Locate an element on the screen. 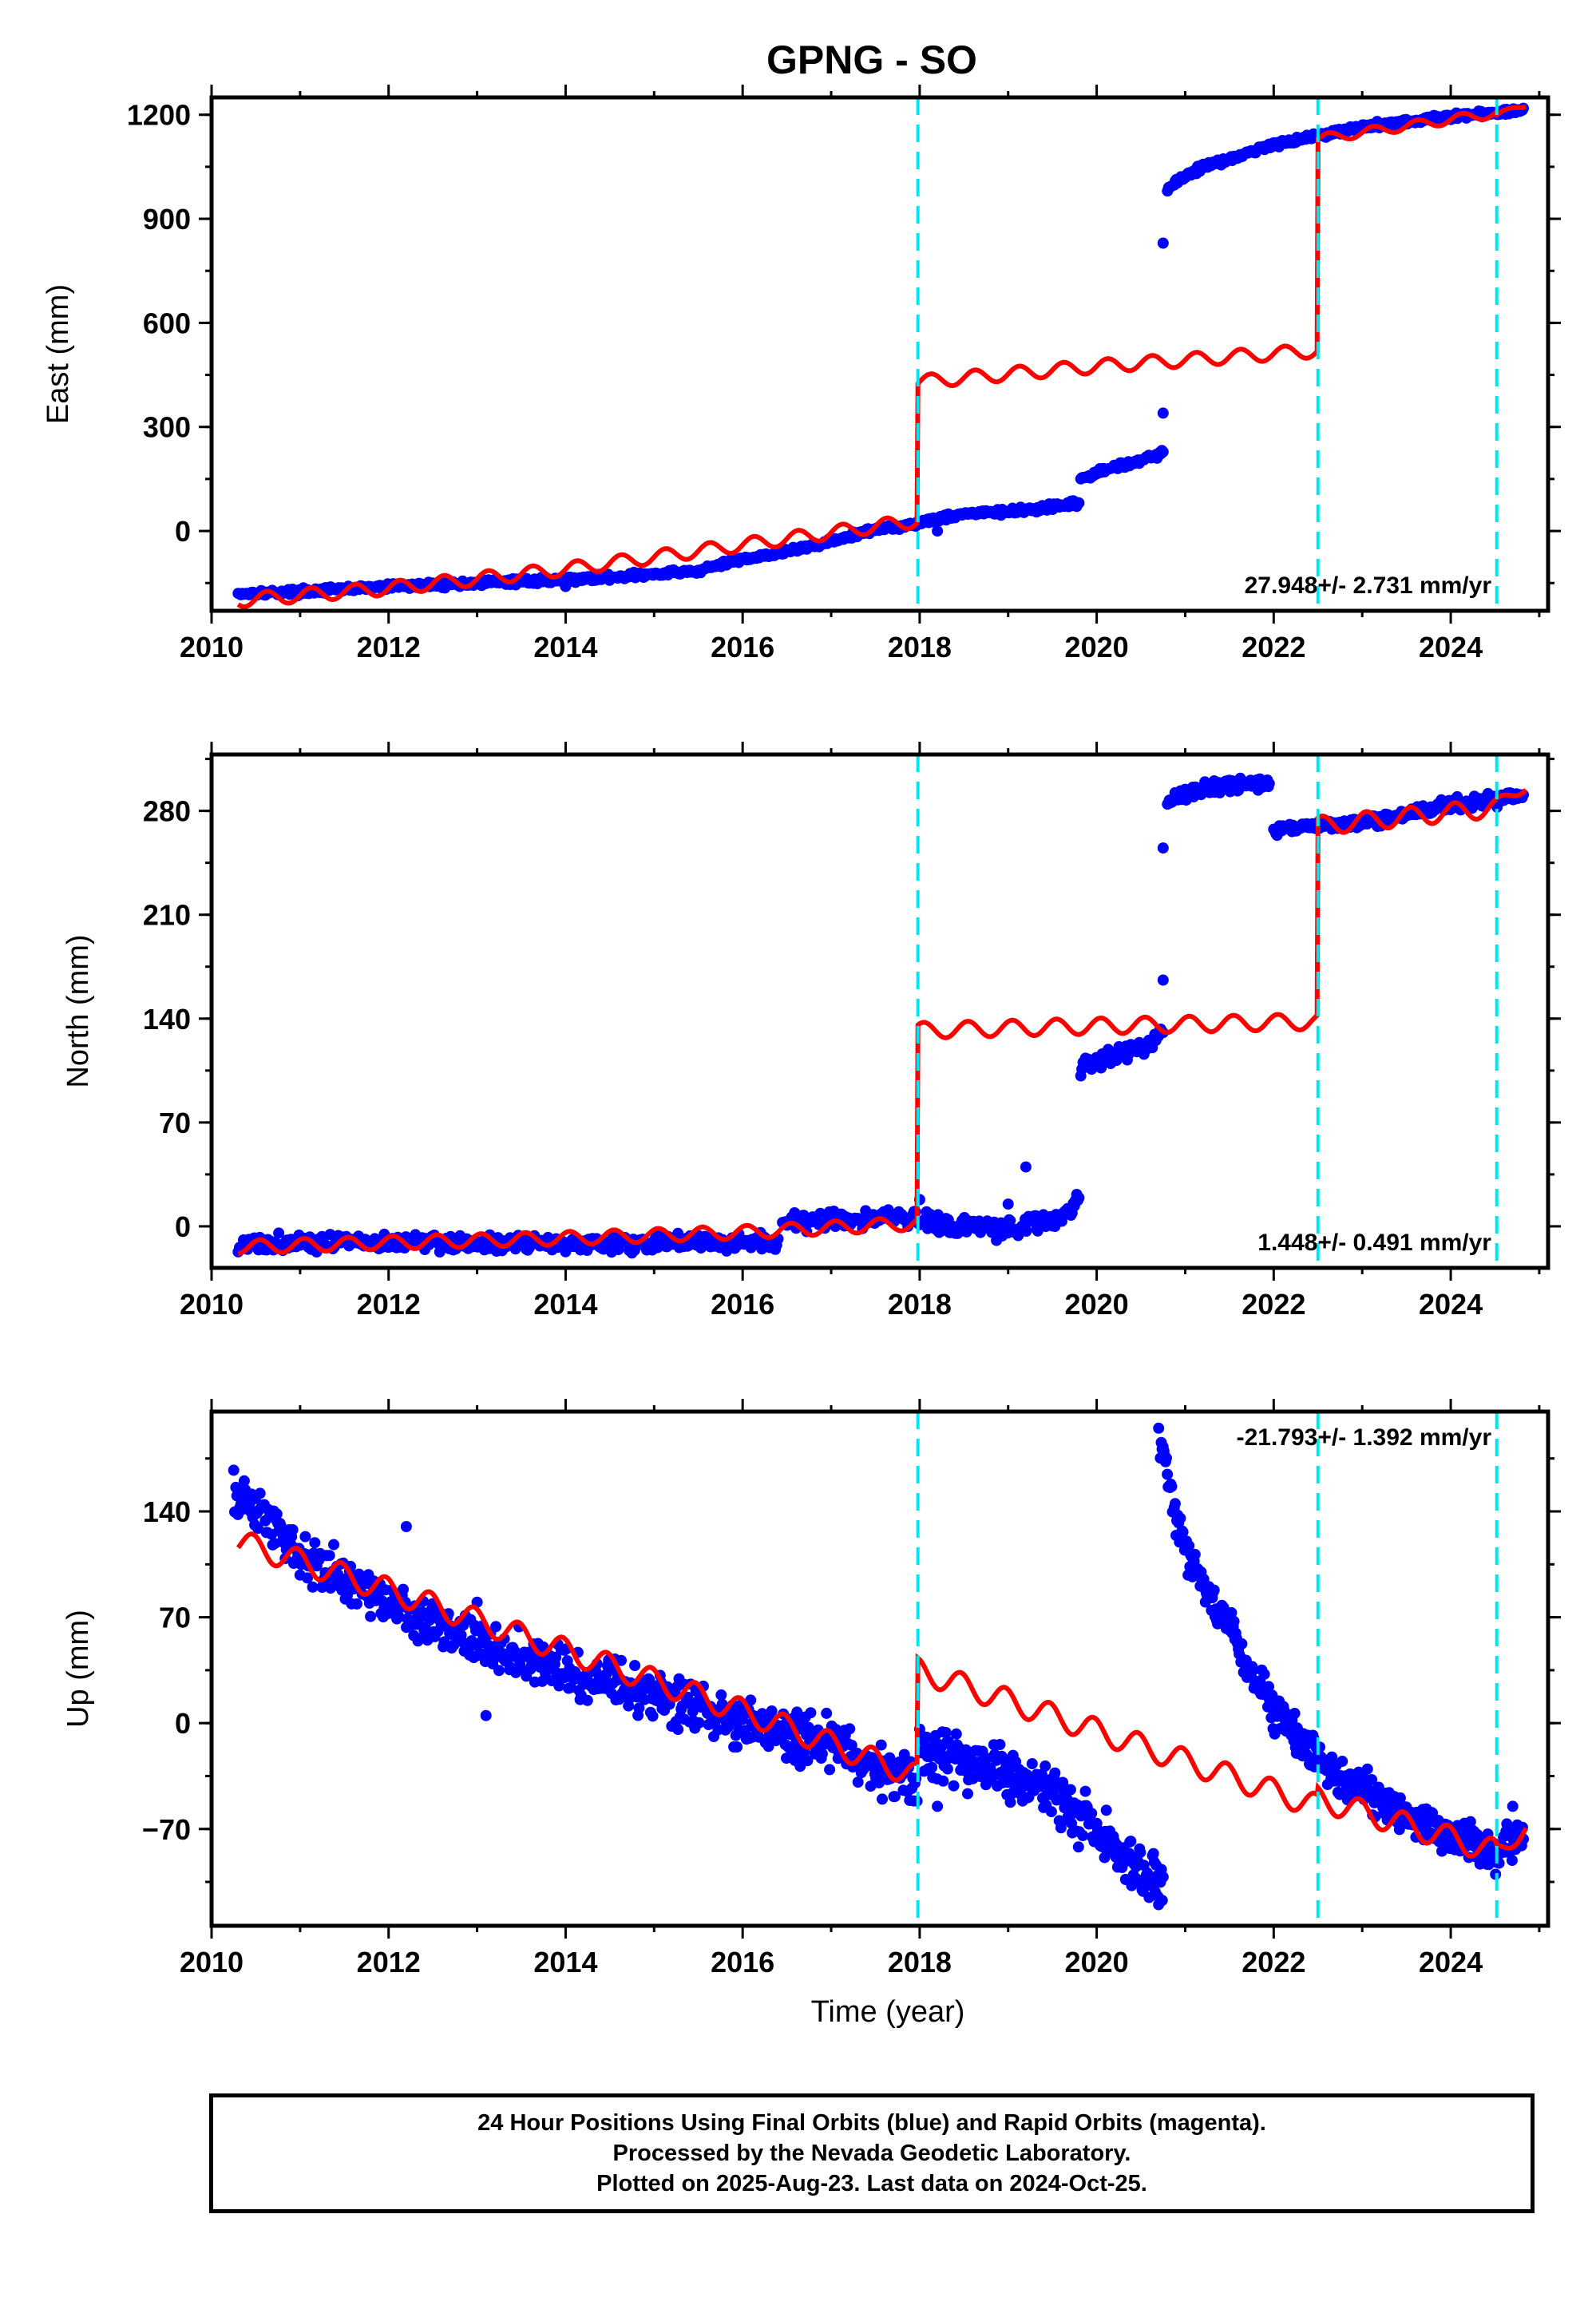 This screenshot has width=1596, height=2317. up-x-tick-label: 2010 is located at coordinates (212, 1962).